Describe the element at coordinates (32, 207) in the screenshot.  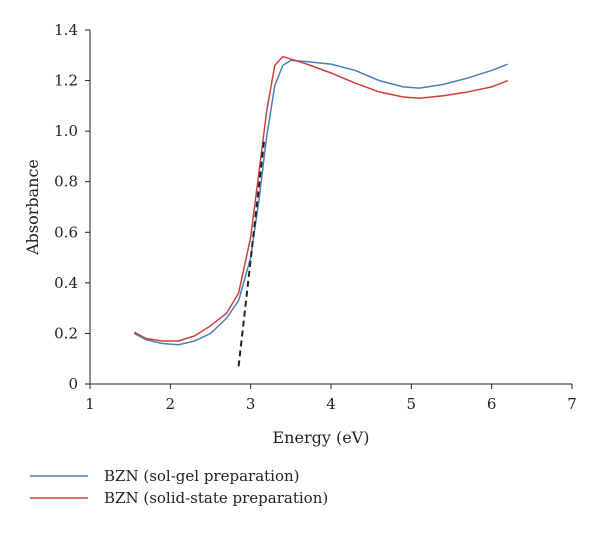
I see `y-axis-title: Absorbance` at that location.